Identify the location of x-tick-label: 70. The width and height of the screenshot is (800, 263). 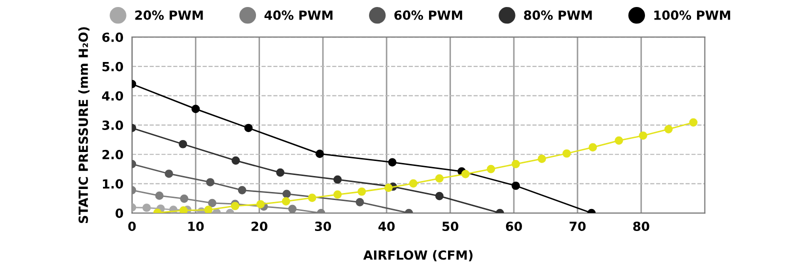
(578, 227).